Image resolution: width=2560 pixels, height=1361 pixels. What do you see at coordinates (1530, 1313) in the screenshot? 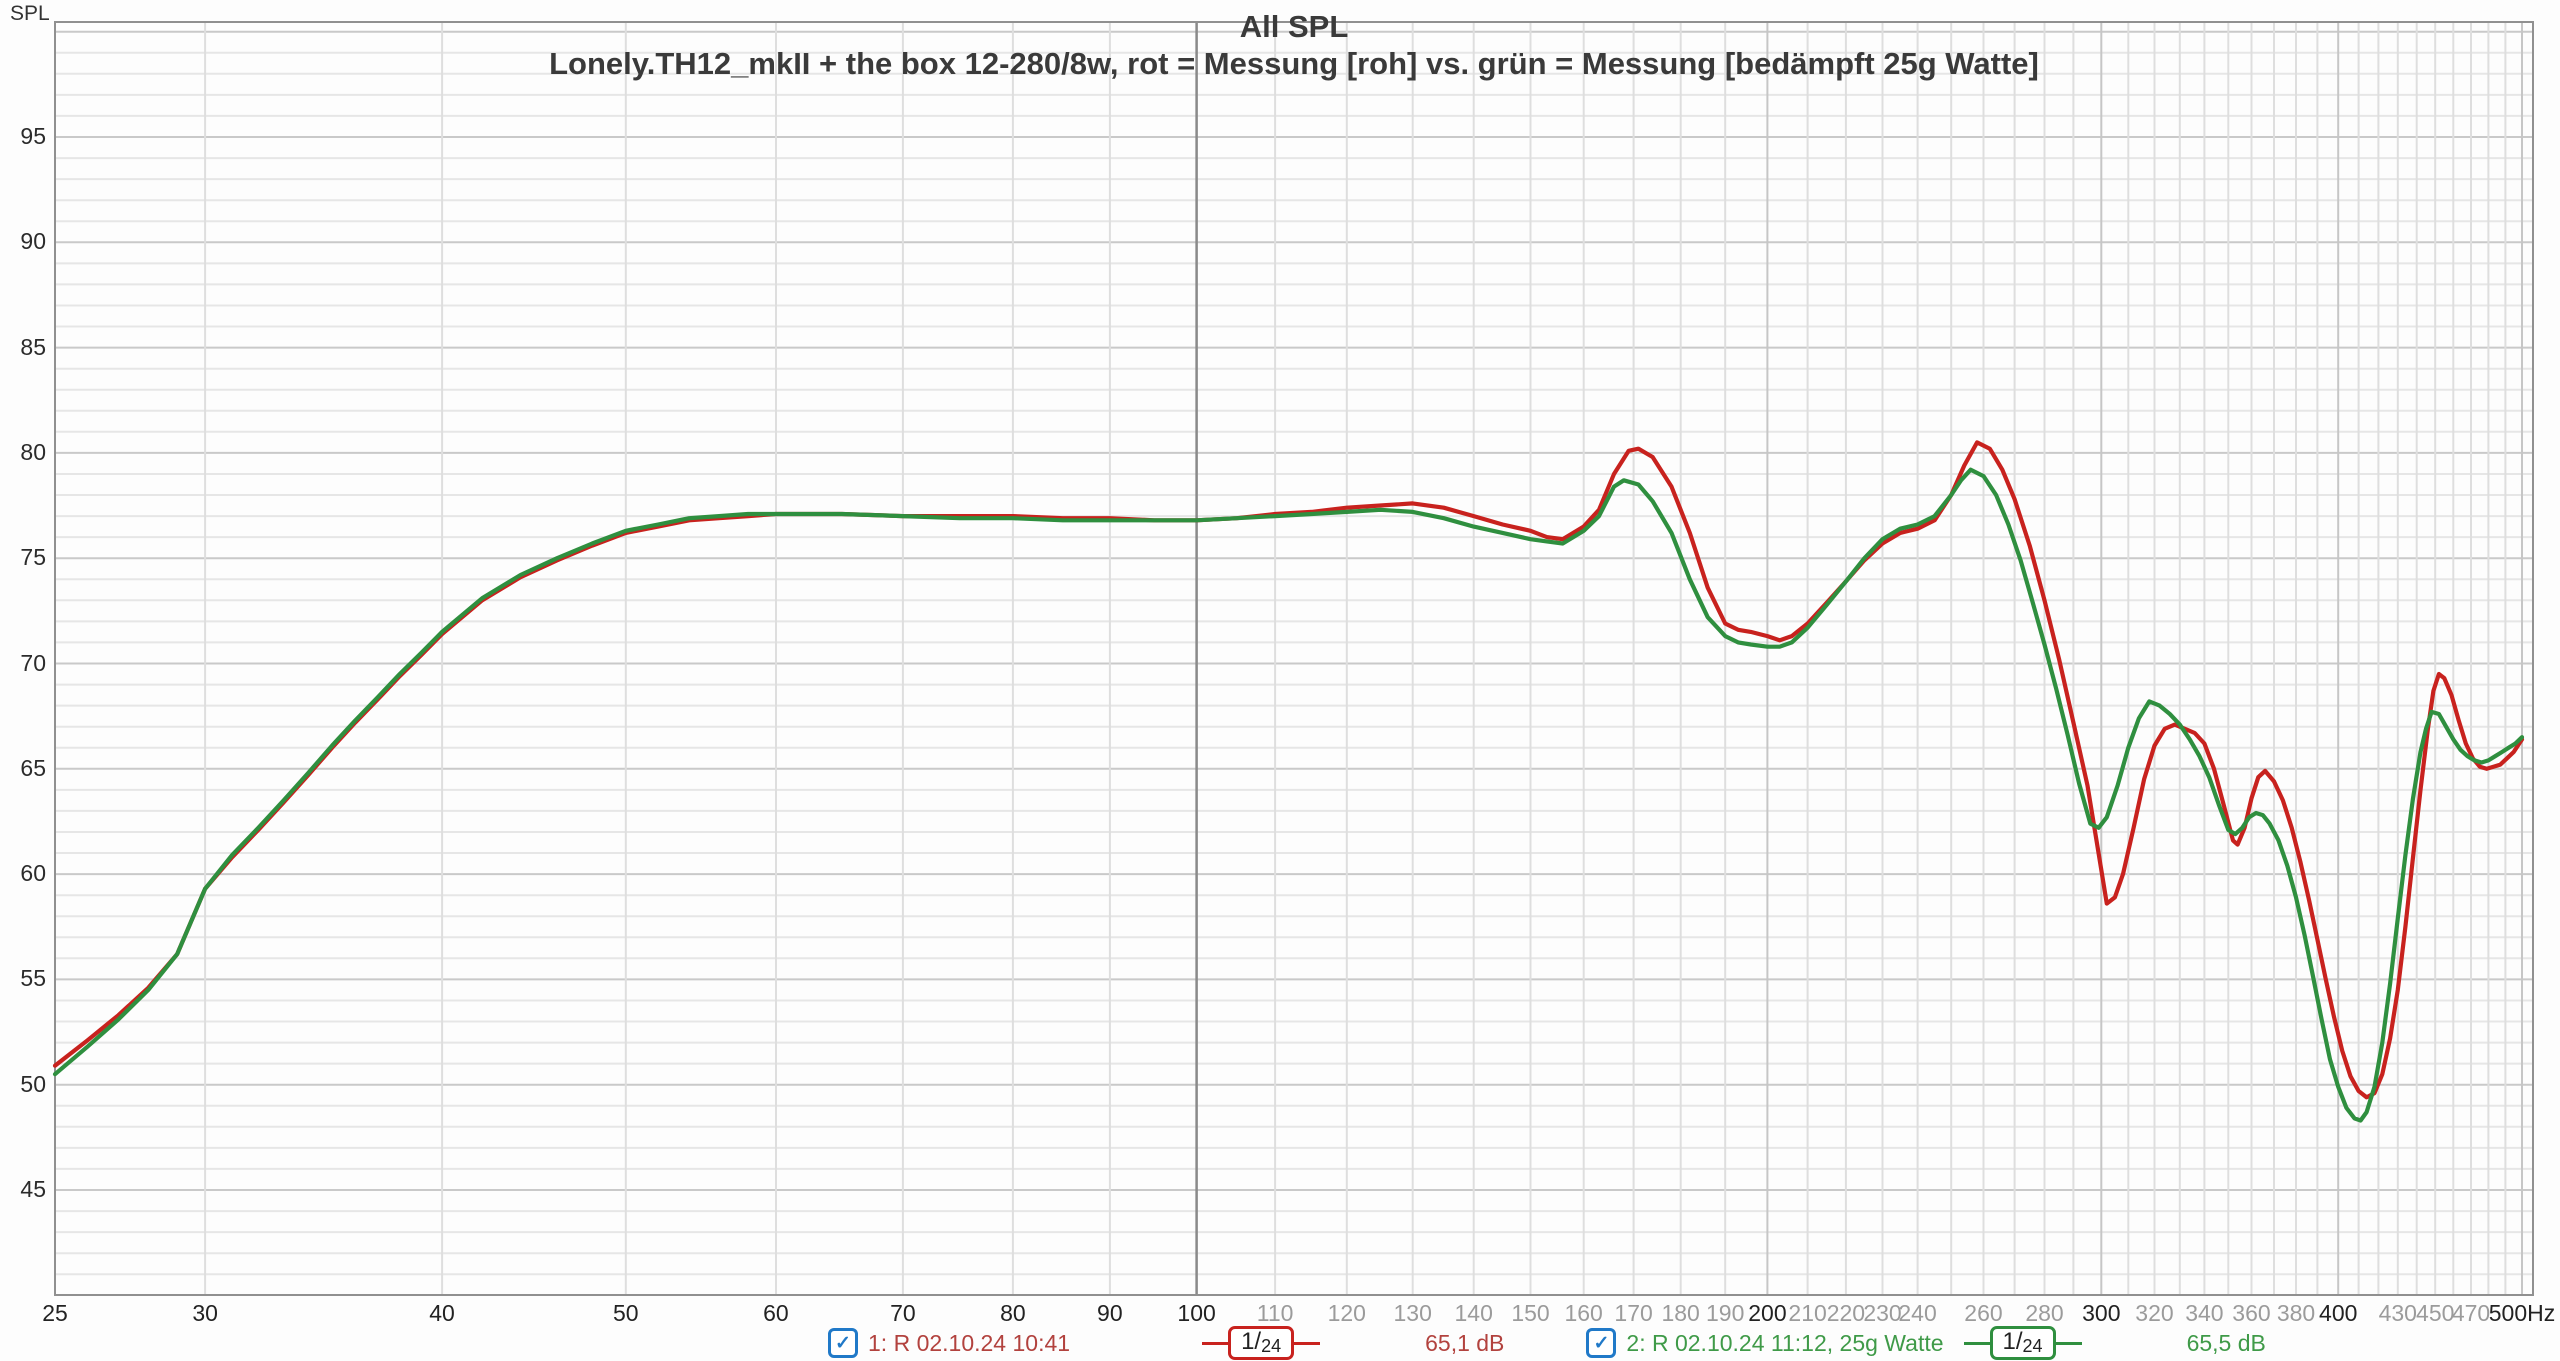
I see `x-tick-label: 150` at bounding box center [1530, 1313].